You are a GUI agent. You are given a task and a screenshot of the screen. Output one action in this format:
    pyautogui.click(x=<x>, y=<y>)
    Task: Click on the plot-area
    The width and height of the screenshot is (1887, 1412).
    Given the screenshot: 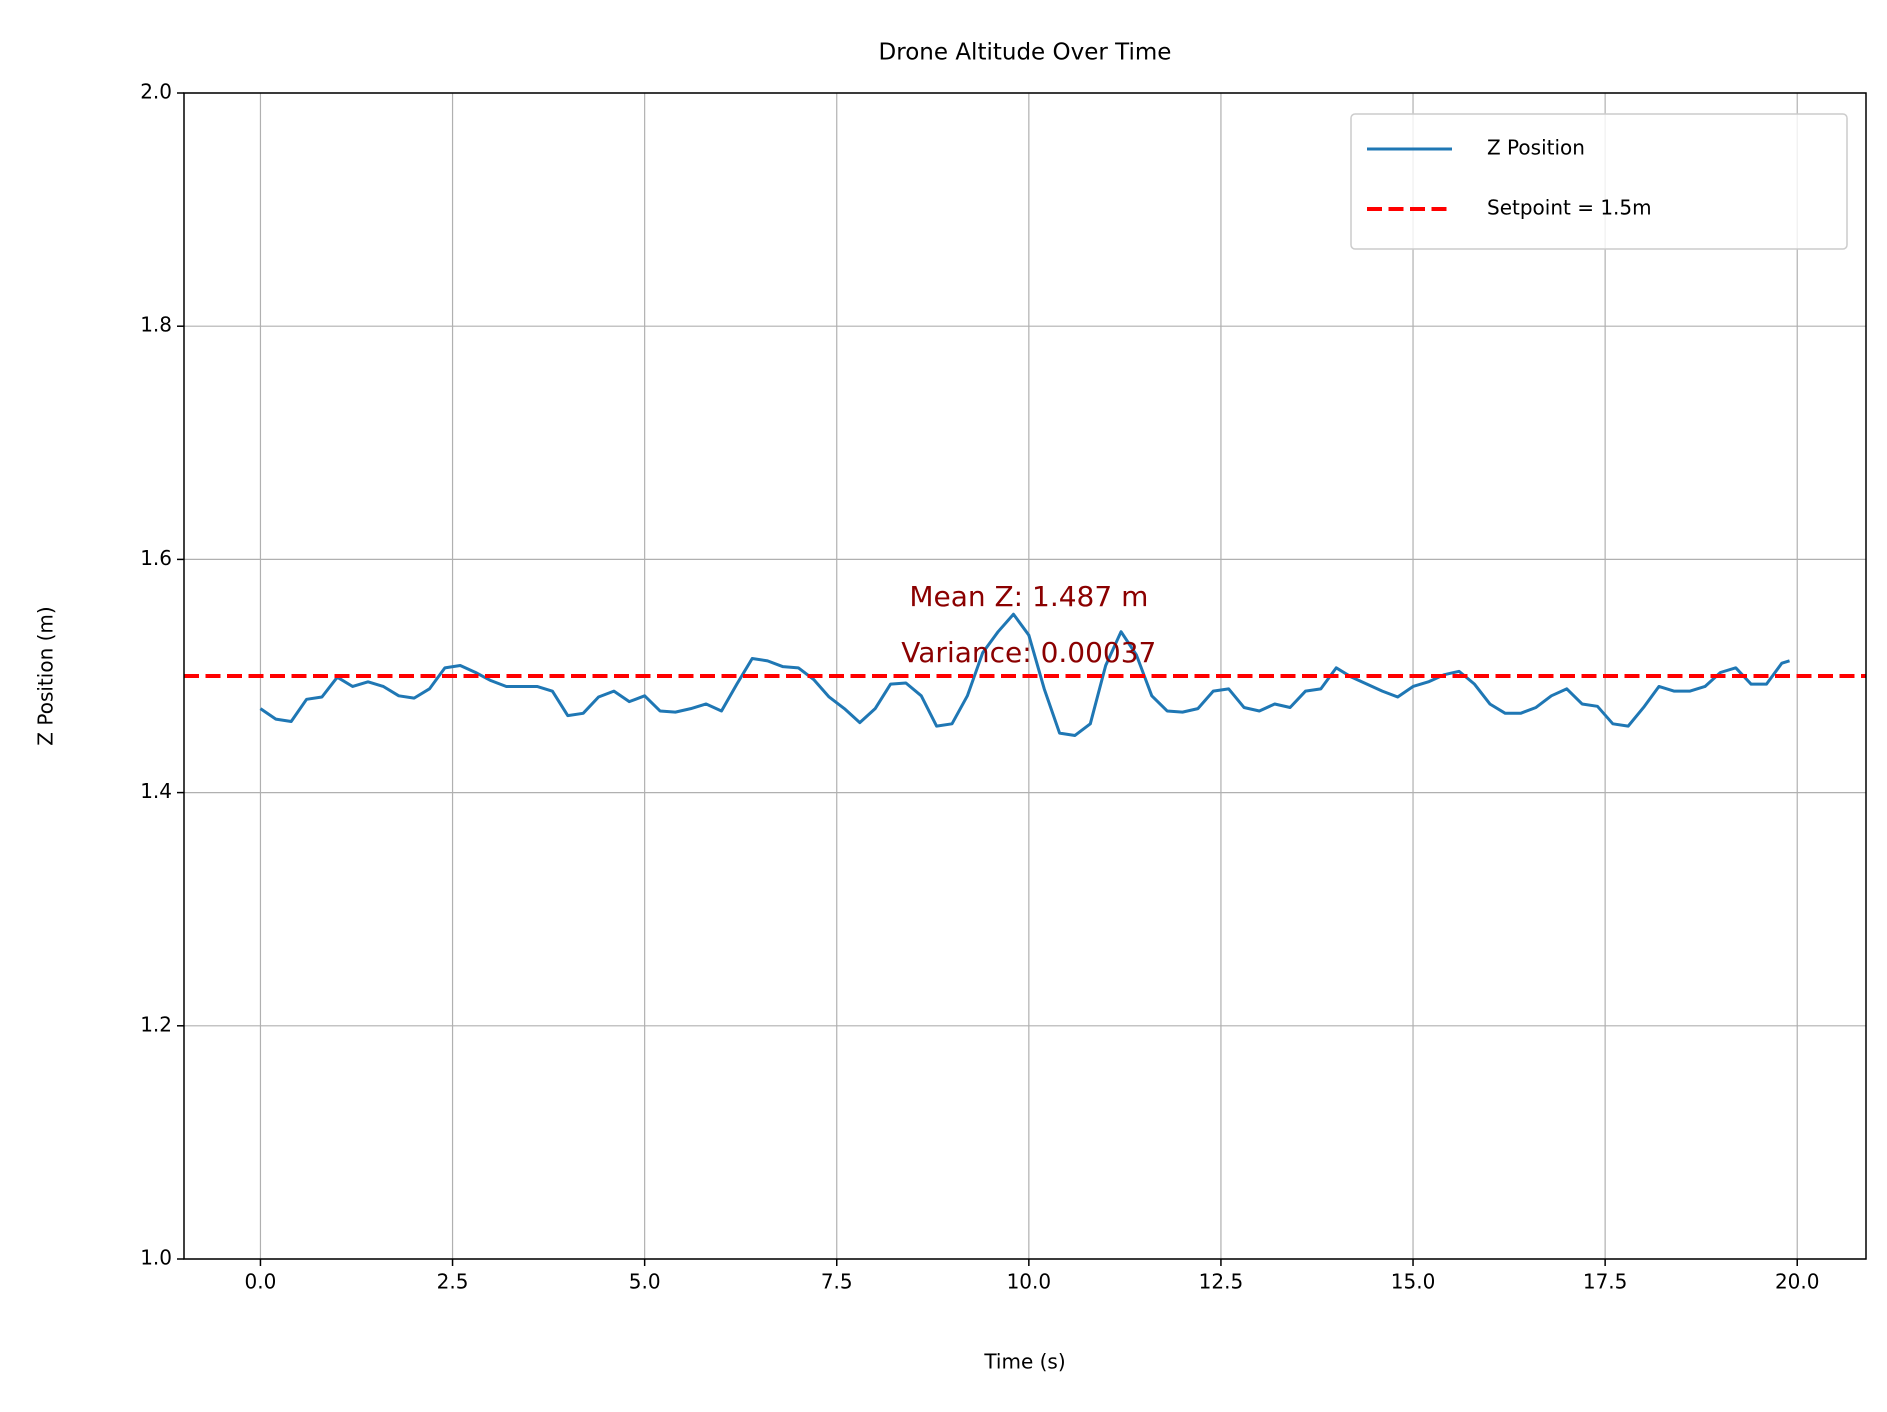 What is the action you would take?
    pyautogui.click(x=1025, y=674)
    